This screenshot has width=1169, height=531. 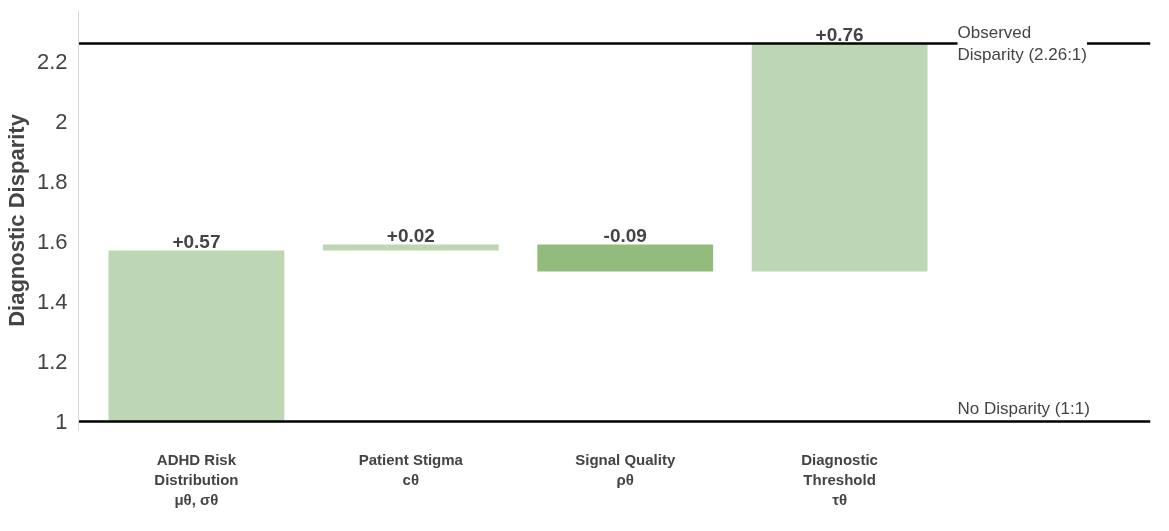 I want to click on ref-line-label: Observed Disparity (2.26:1), so click(x=1022, y=43).